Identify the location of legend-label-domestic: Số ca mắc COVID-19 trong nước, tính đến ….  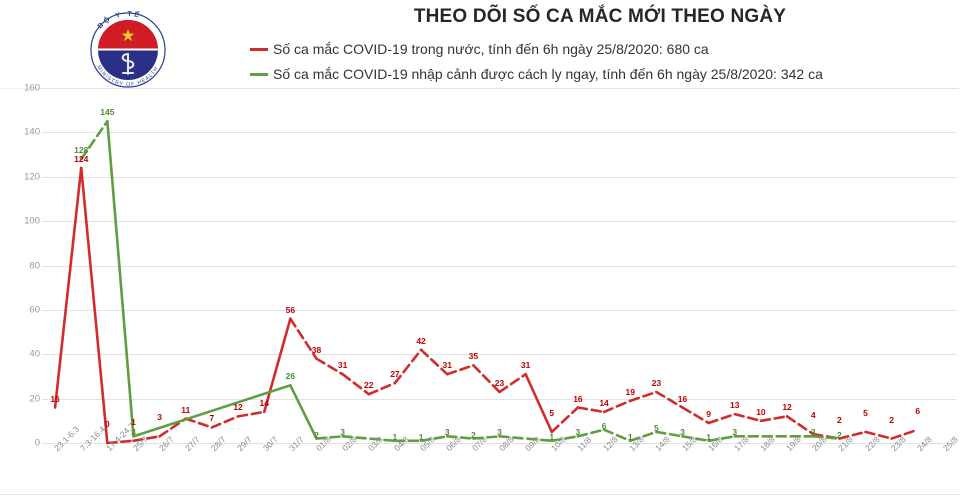
(491, 49).